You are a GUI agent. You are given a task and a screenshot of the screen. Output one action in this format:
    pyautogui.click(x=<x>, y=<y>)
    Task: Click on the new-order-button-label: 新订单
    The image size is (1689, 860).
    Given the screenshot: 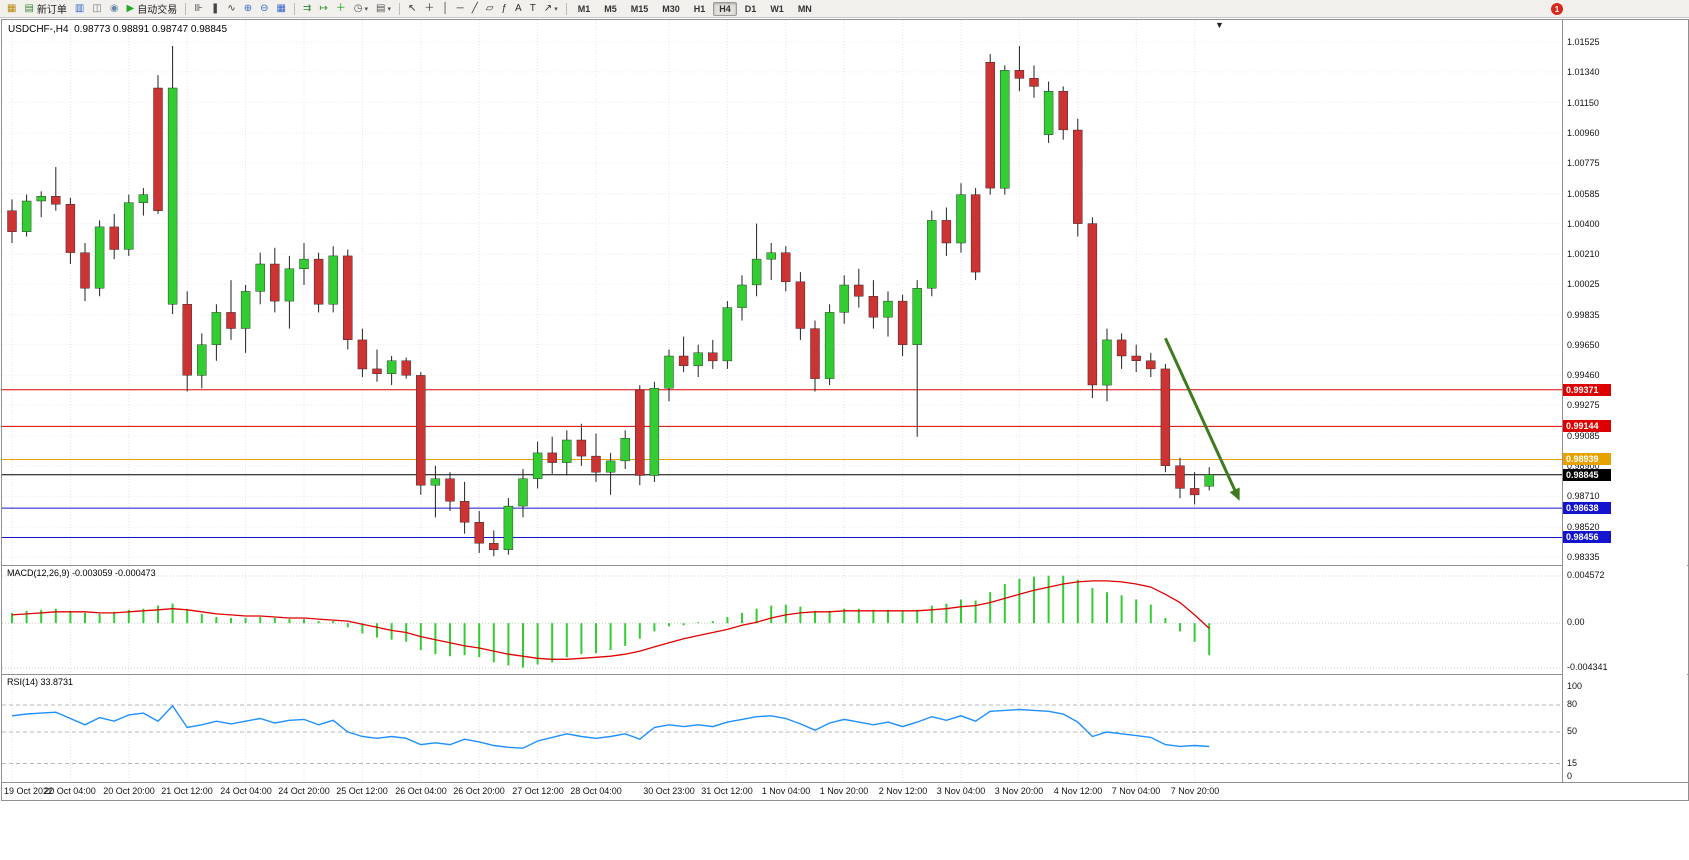 What is the action you would take?
    pyautogui.click(x=51, y=10)
    